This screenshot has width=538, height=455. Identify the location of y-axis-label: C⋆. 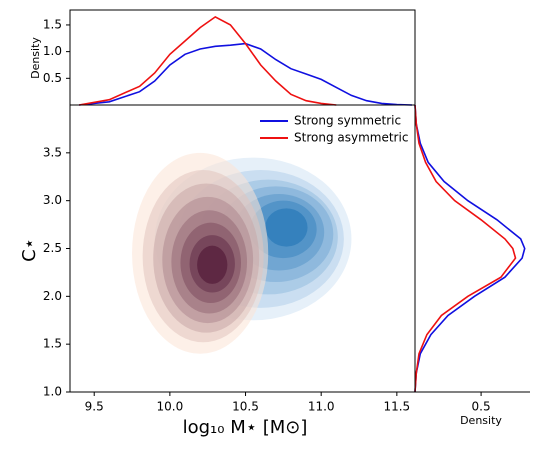
(29, 250).